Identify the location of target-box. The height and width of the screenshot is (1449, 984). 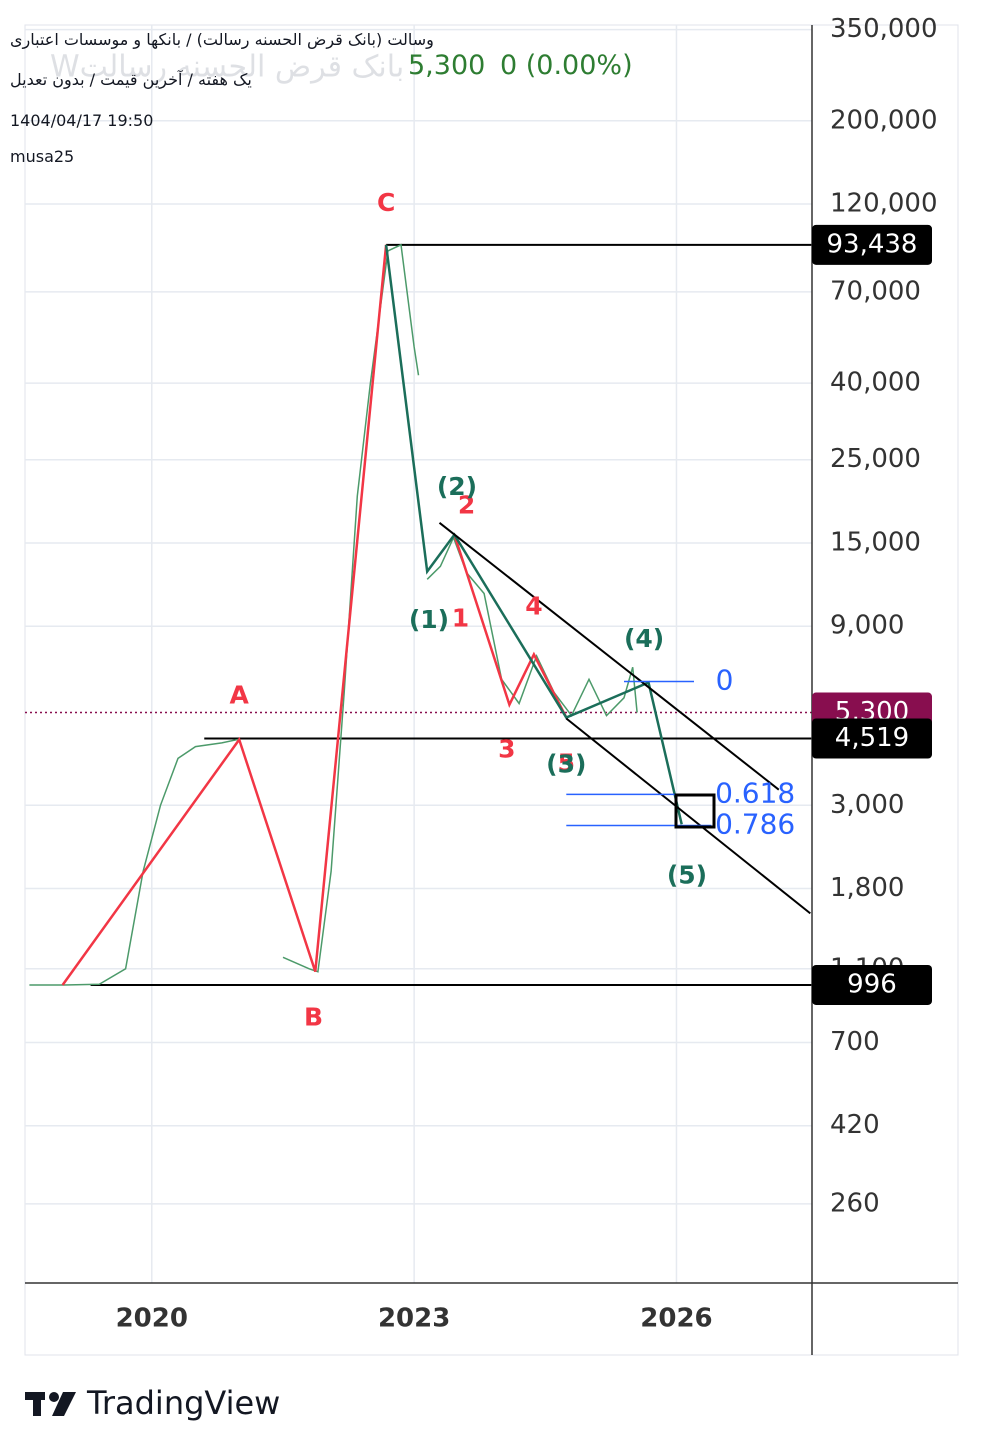
(695, 811).